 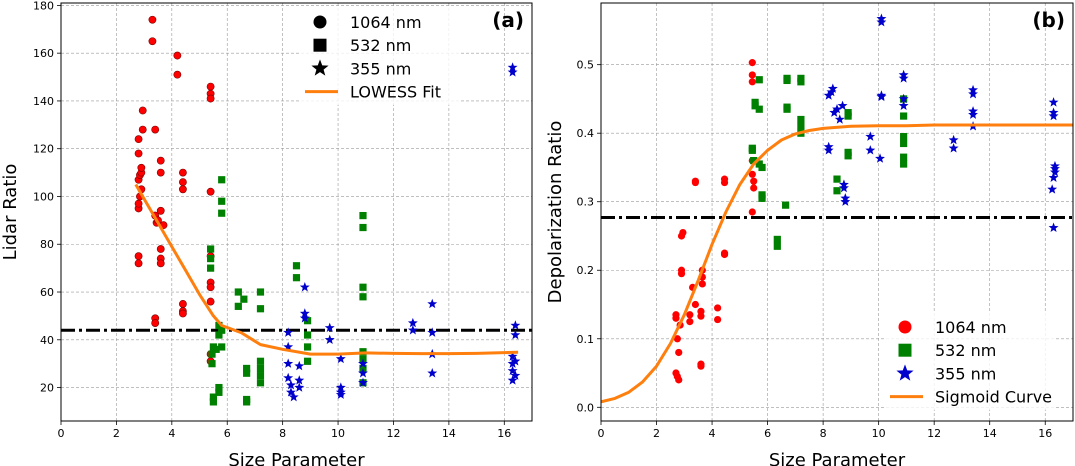 What do you see at coordinates (508, 20) in the screenshot?
I see `panel-label: (a)` at bounding box center [508, 20].